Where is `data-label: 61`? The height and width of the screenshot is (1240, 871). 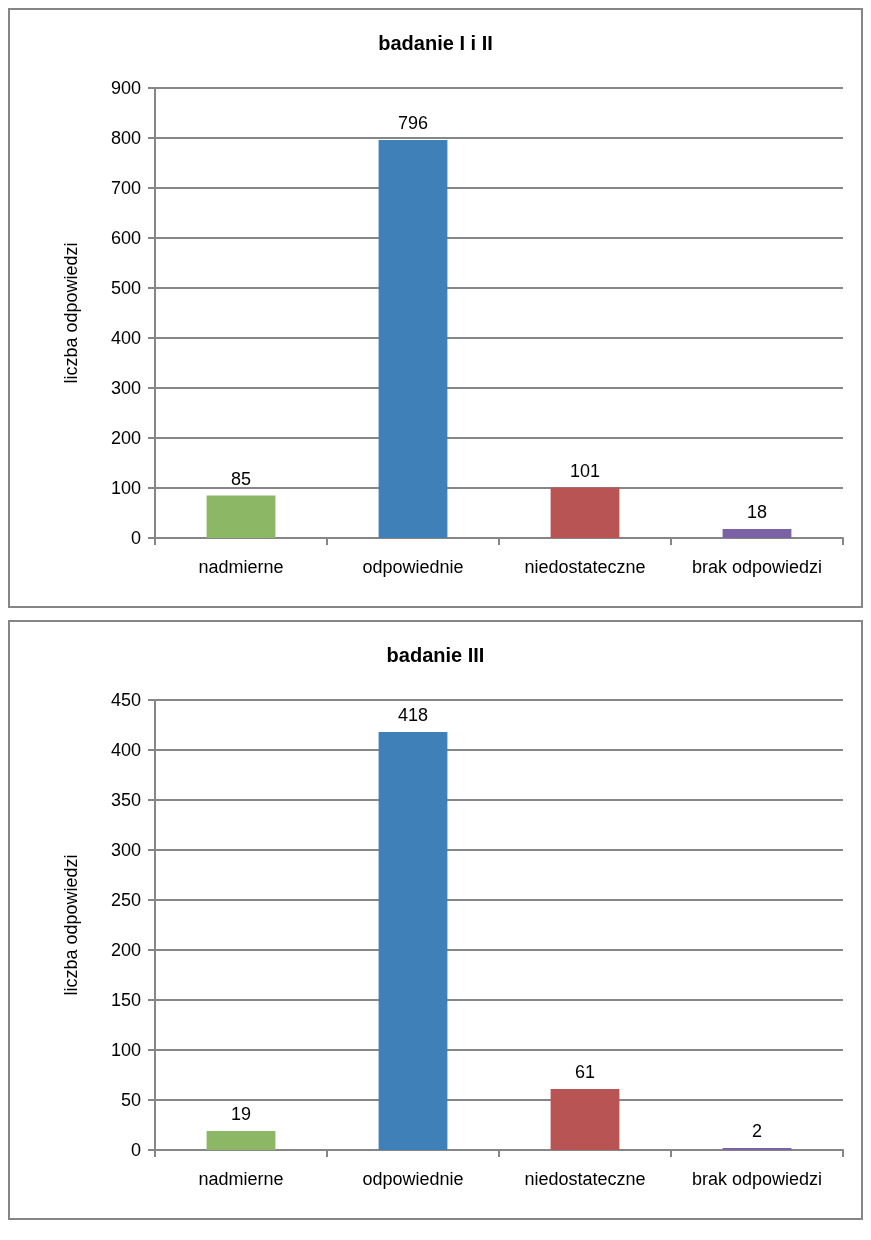
data-label: 61 is located at coordinates (585, 1072).